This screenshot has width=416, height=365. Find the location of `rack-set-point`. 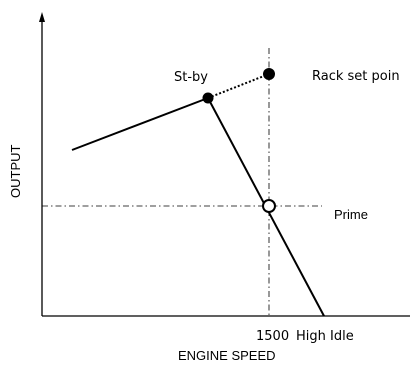

rack-set-point is located at coordinates (269, 74).